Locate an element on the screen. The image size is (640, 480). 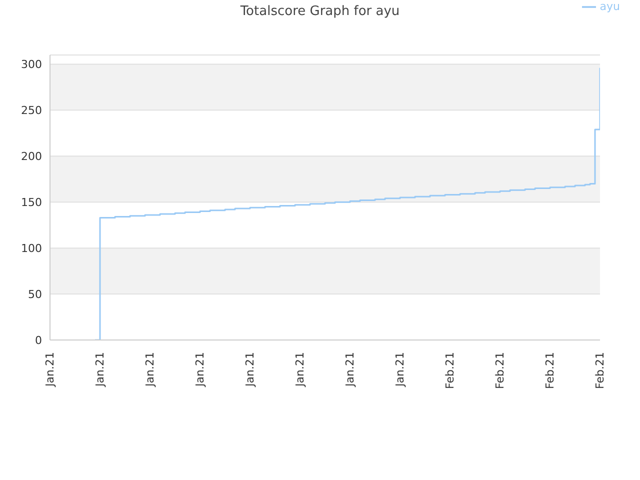
y-tick-label: 200 is located at coordinates (31, 157).